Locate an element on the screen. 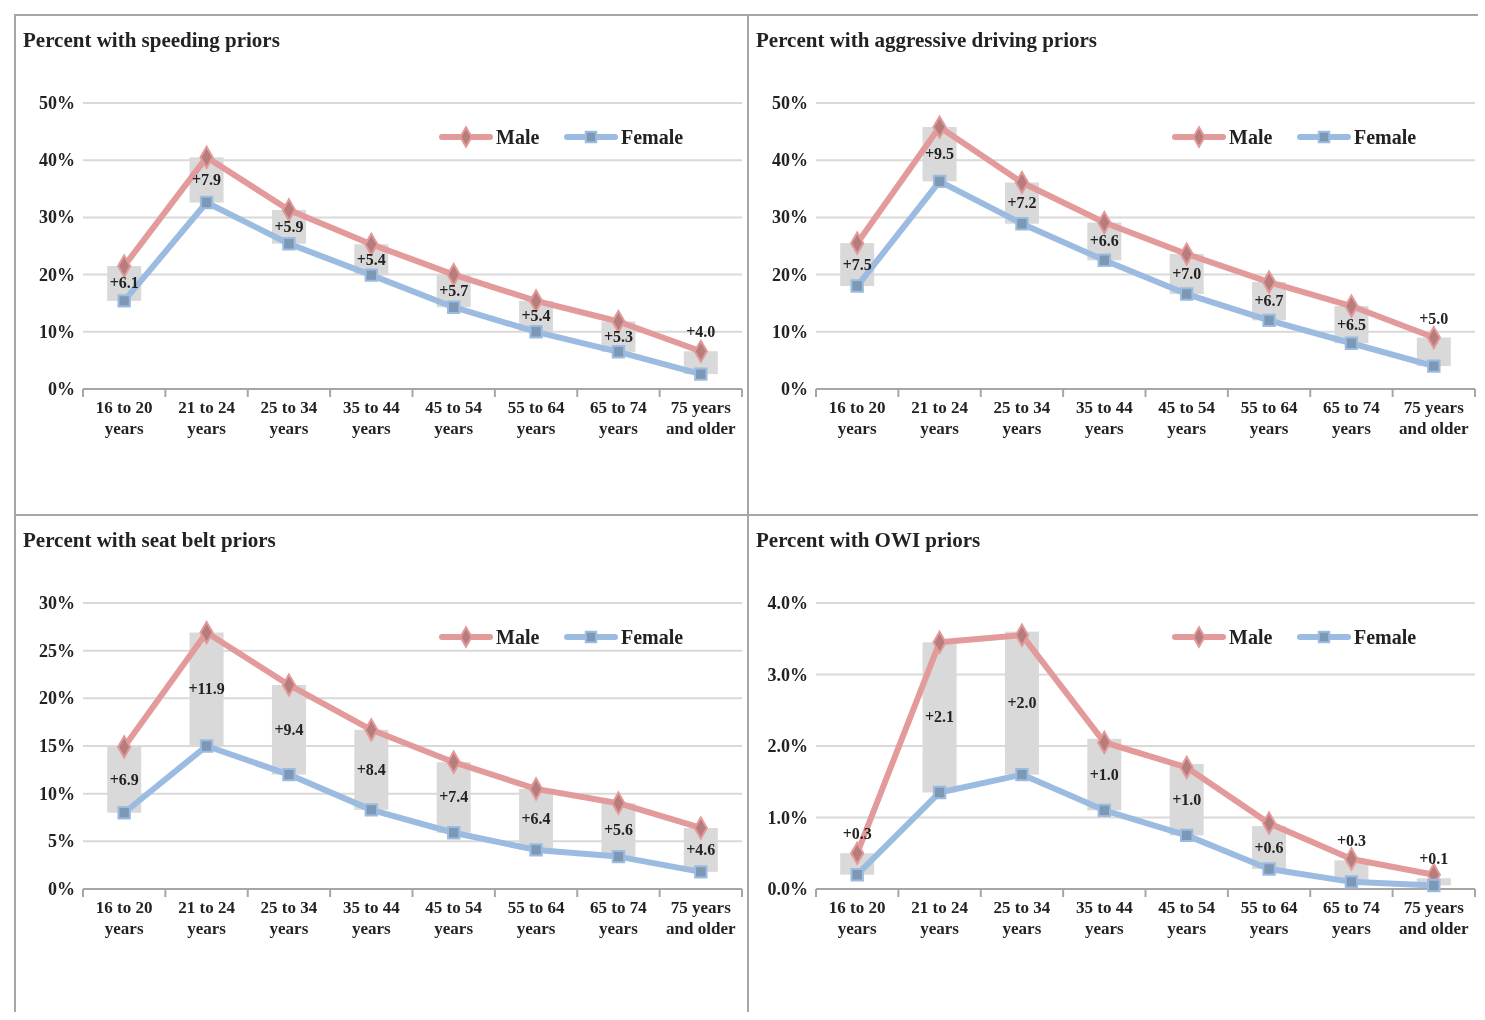  data-label: +7.9 is located at coordinates (207, 179).